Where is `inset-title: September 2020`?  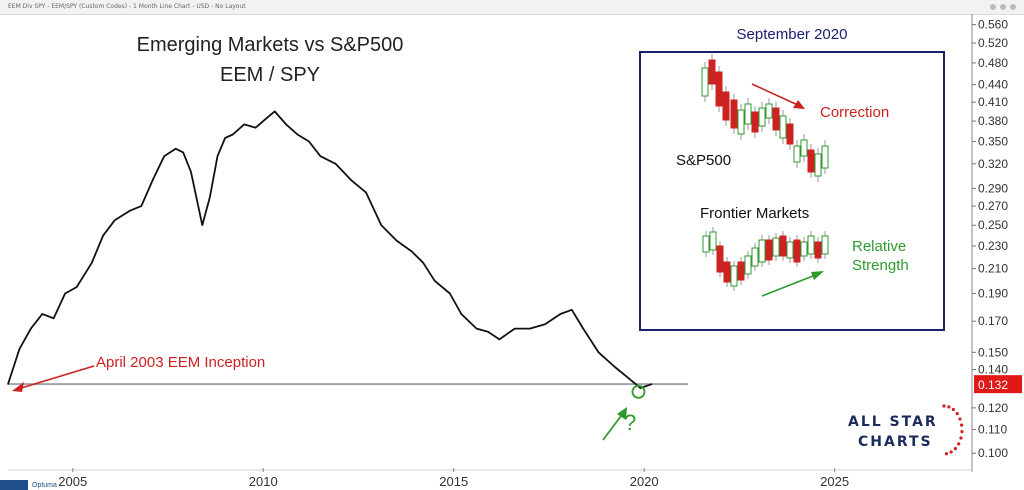 inset-title: September 2020 is located at coordinates (792, 34).